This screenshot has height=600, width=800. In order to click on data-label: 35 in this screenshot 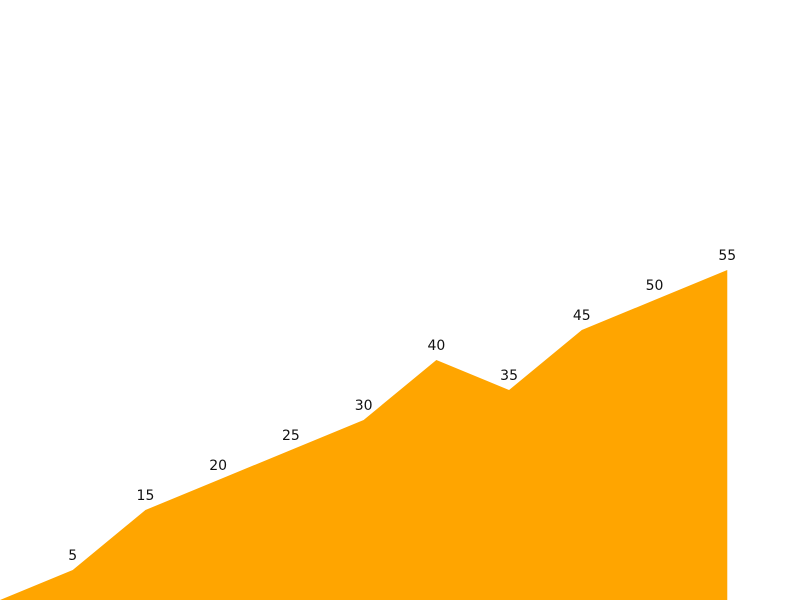, I will do `click(509, 376)`.